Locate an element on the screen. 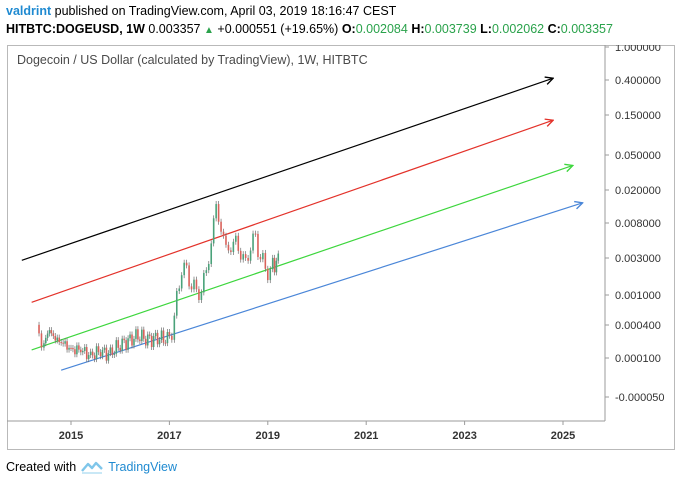 The height and width of the screenshot is (486, 682). x-tick-label: 2025 is located at coordinates (563, 436).